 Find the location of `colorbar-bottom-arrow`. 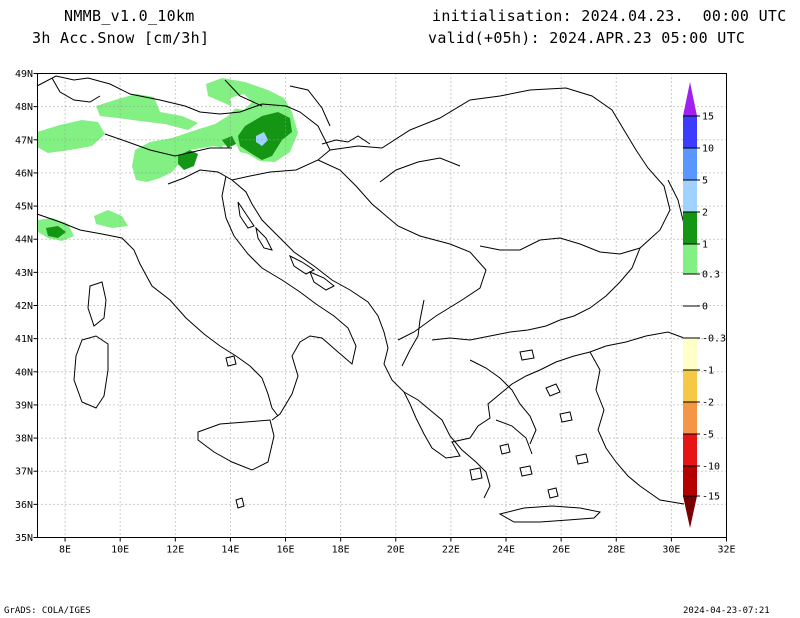

colorbar-bottom-arrow is located at coordinates (690, 512).